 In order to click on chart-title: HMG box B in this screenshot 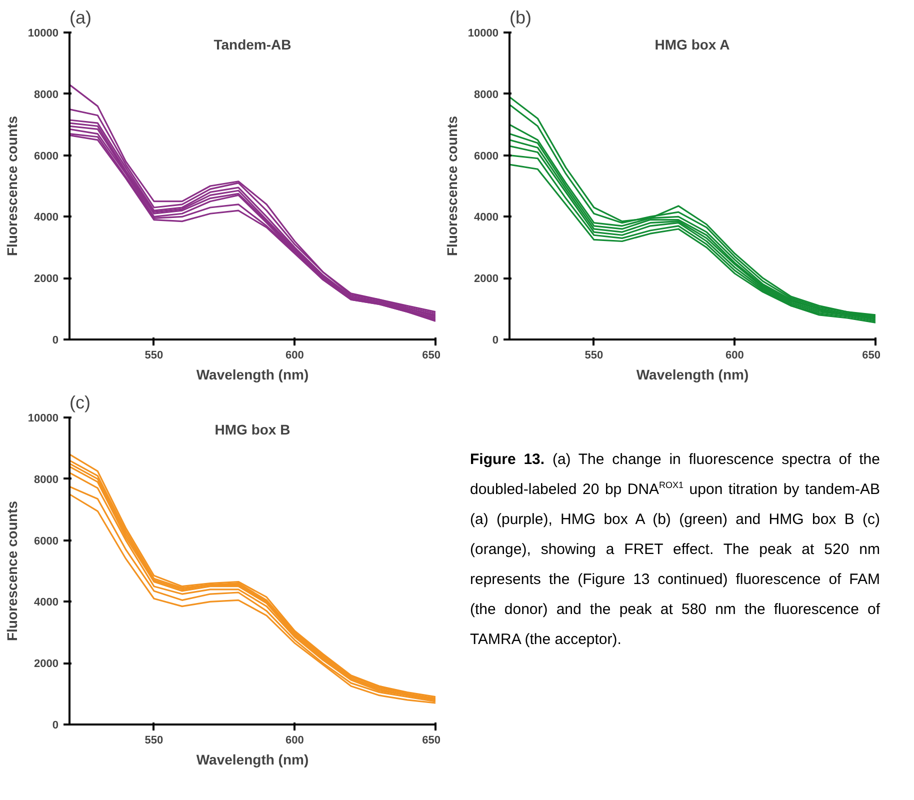, I will do `click(252, 430)`.